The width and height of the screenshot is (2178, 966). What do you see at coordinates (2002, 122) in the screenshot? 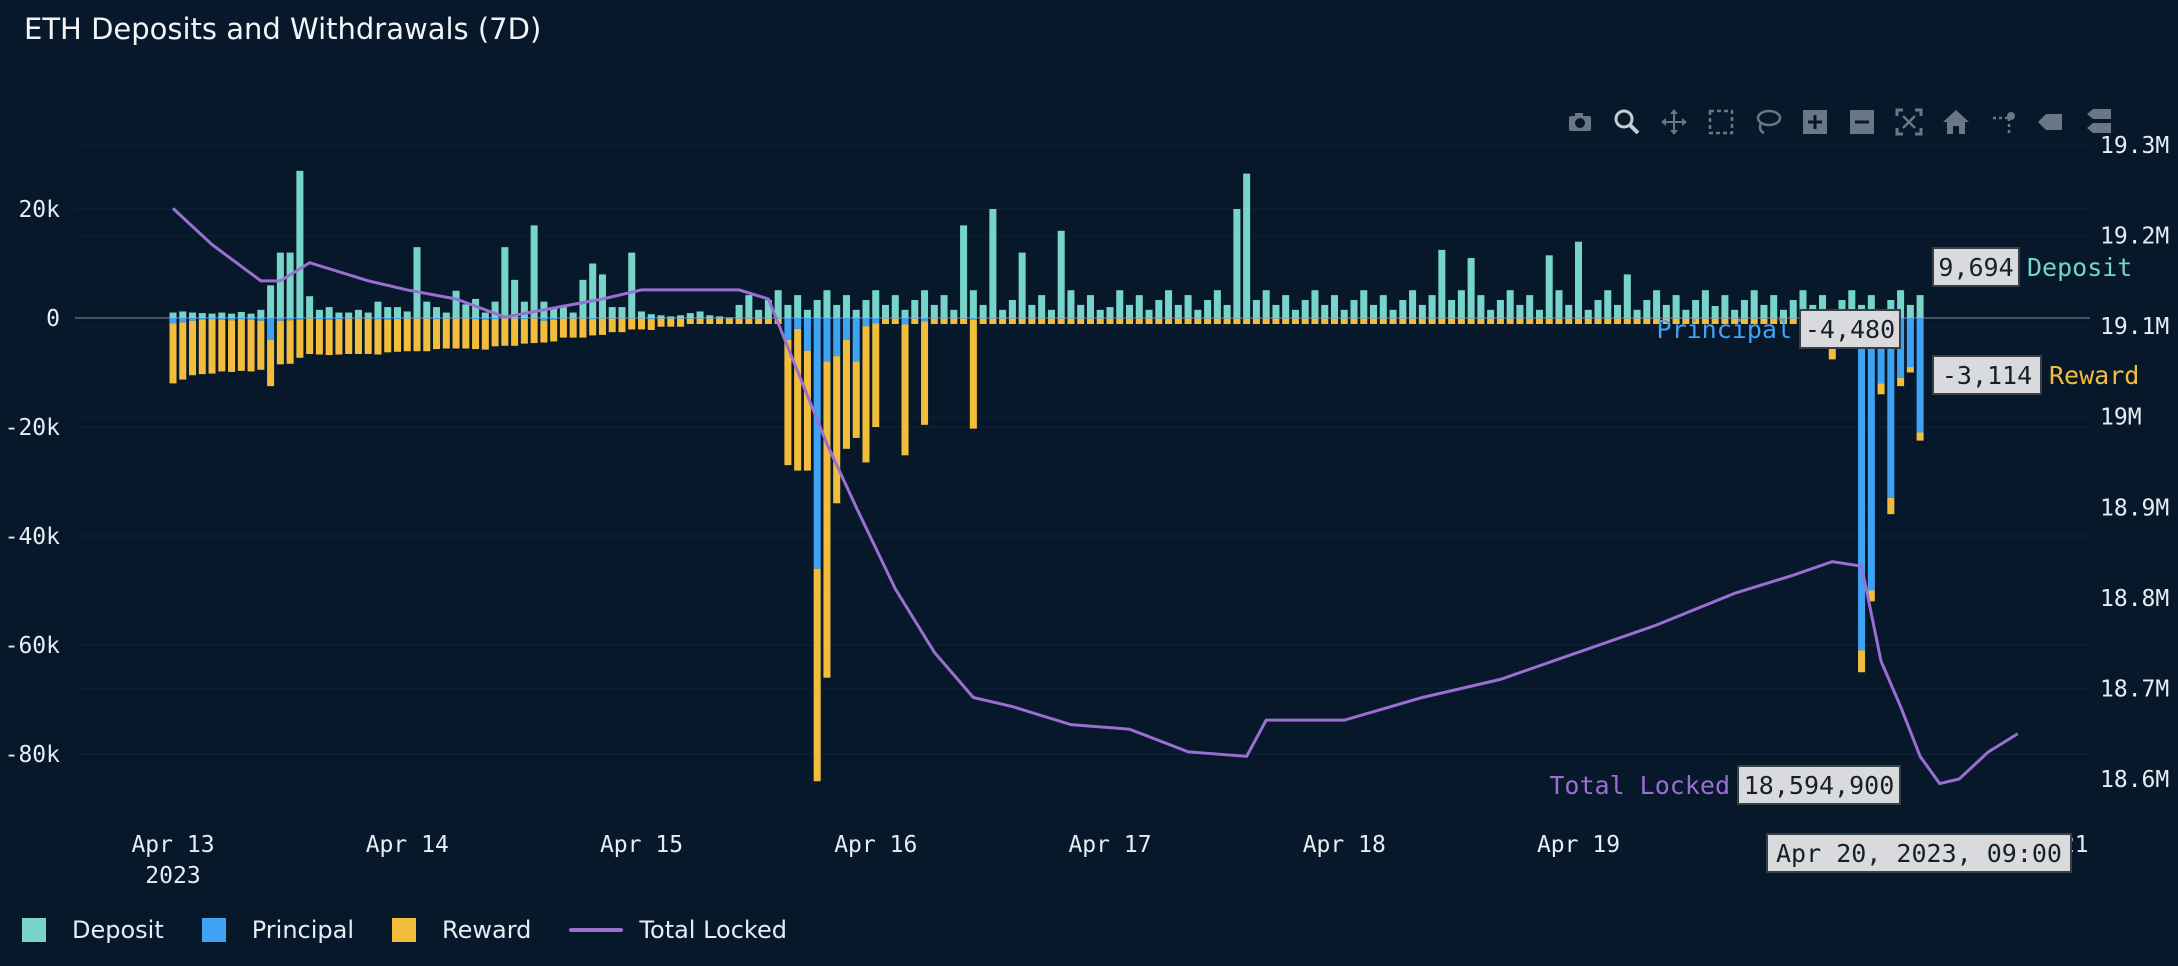
I see `spike-lines-button` at bounding box center [2002, 122].